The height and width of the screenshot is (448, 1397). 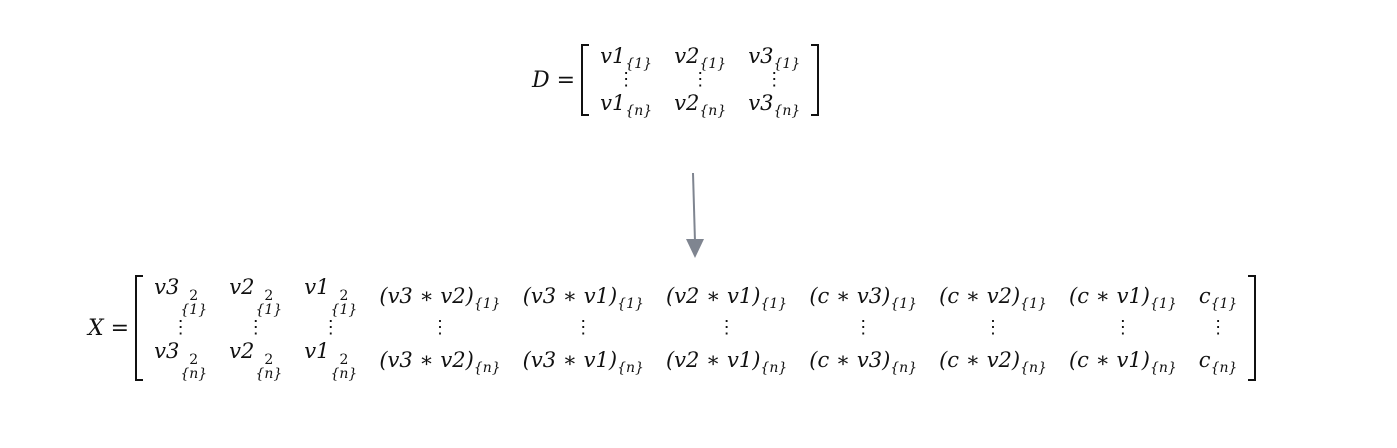 I want to click on matrix-cell: v2 2 {1}, so click(x=255, y=296).